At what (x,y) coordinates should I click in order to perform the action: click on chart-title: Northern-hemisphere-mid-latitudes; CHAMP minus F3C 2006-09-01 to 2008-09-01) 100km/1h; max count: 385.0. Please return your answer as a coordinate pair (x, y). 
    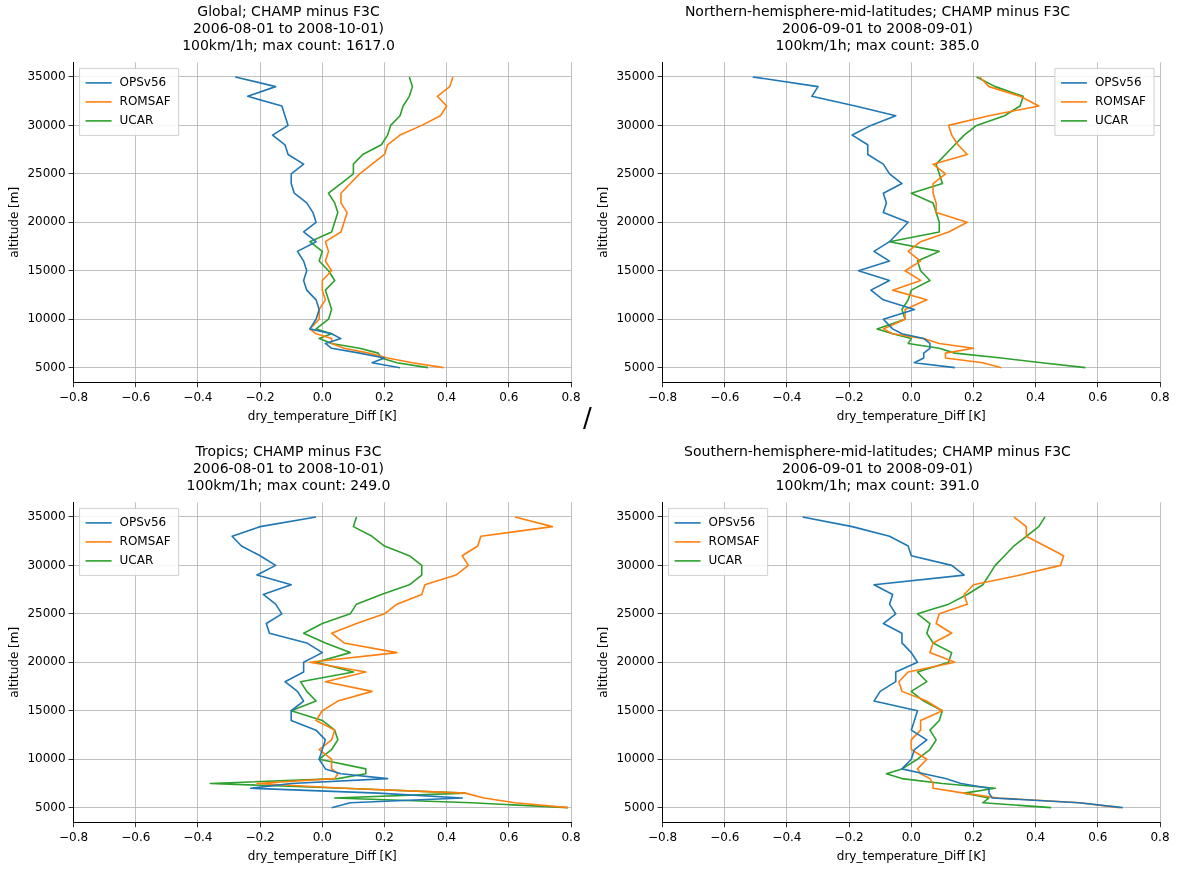
    Looking at the image, I should click on (877, 28).